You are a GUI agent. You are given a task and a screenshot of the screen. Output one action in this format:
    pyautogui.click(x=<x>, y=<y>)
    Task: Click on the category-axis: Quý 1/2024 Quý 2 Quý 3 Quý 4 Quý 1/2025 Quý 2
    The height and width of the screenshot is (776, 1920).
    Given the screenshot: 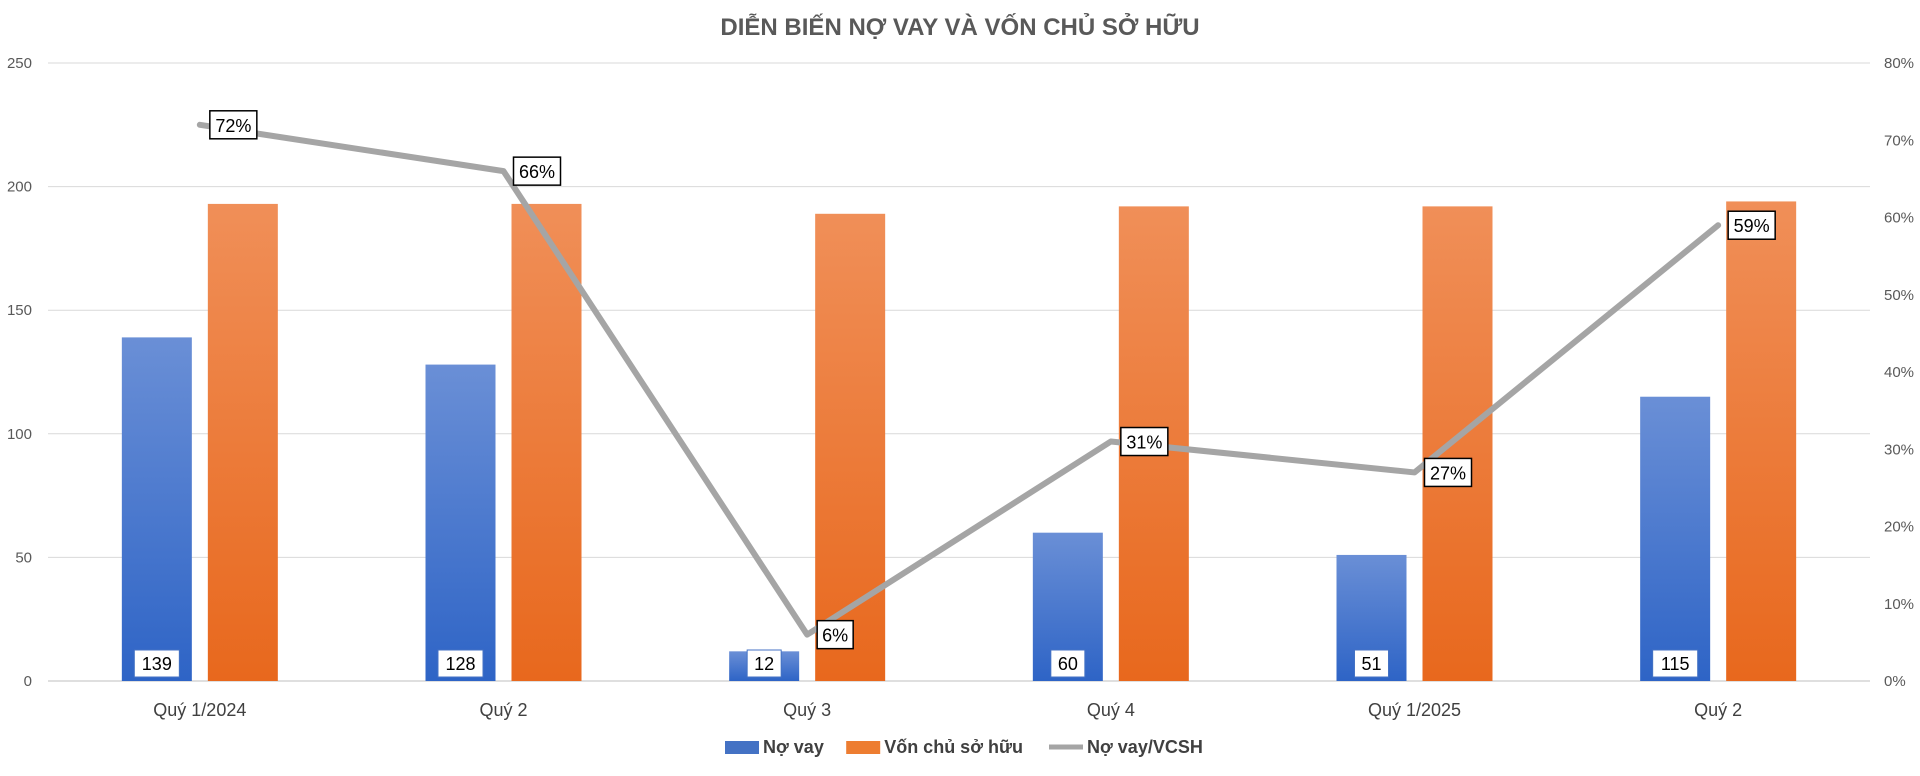 What is the action you would take?
    pyautogui.click(x=947, y=710)
    